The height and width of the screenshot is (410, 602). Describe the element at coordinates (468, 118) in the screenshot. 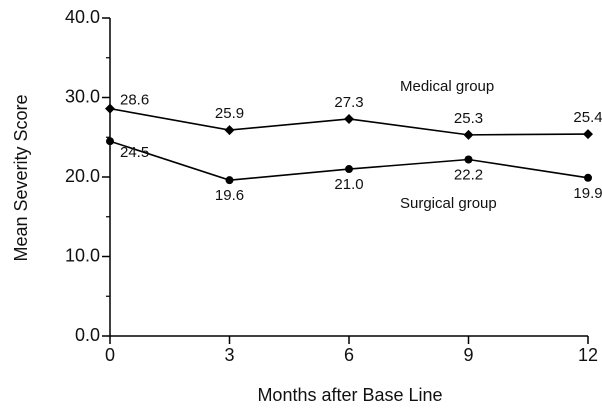

I see `data-label: 25.3` at that location.